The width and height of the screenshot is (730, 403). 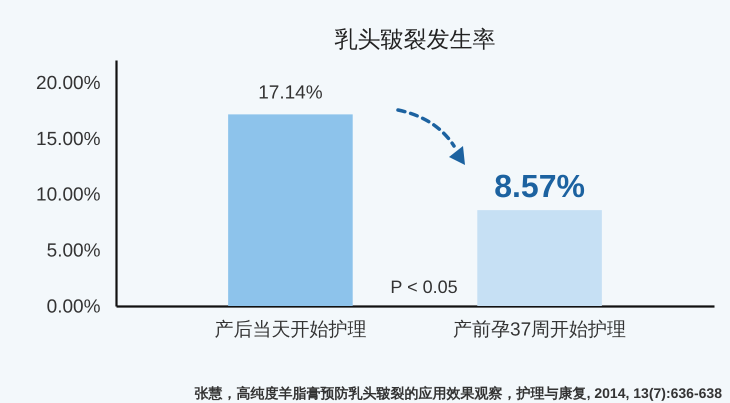 What do you see at coordinates (424, 287) in the screenshot?
I see `annotation: P < 0.05` at bounding box center [424, 287].